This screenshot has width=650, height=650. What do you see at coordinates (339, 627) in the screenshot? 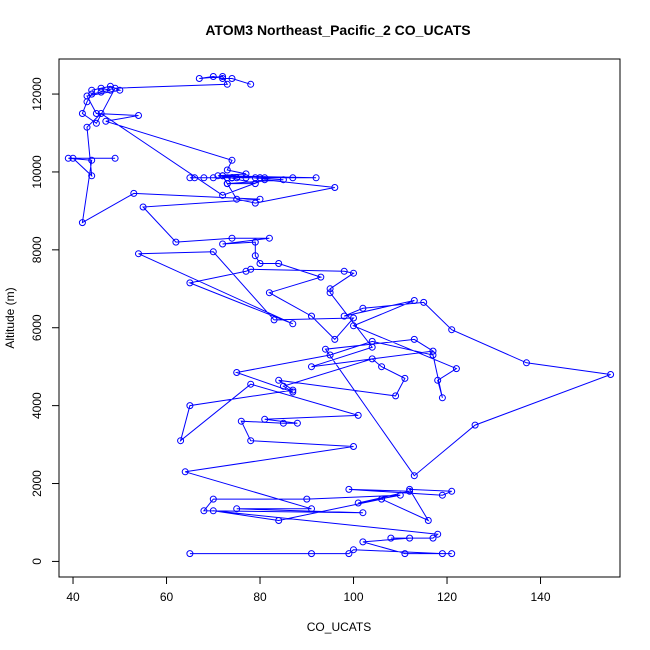
I see `x-axis-label: CO_UCATS` at bounding box center [339, 627].